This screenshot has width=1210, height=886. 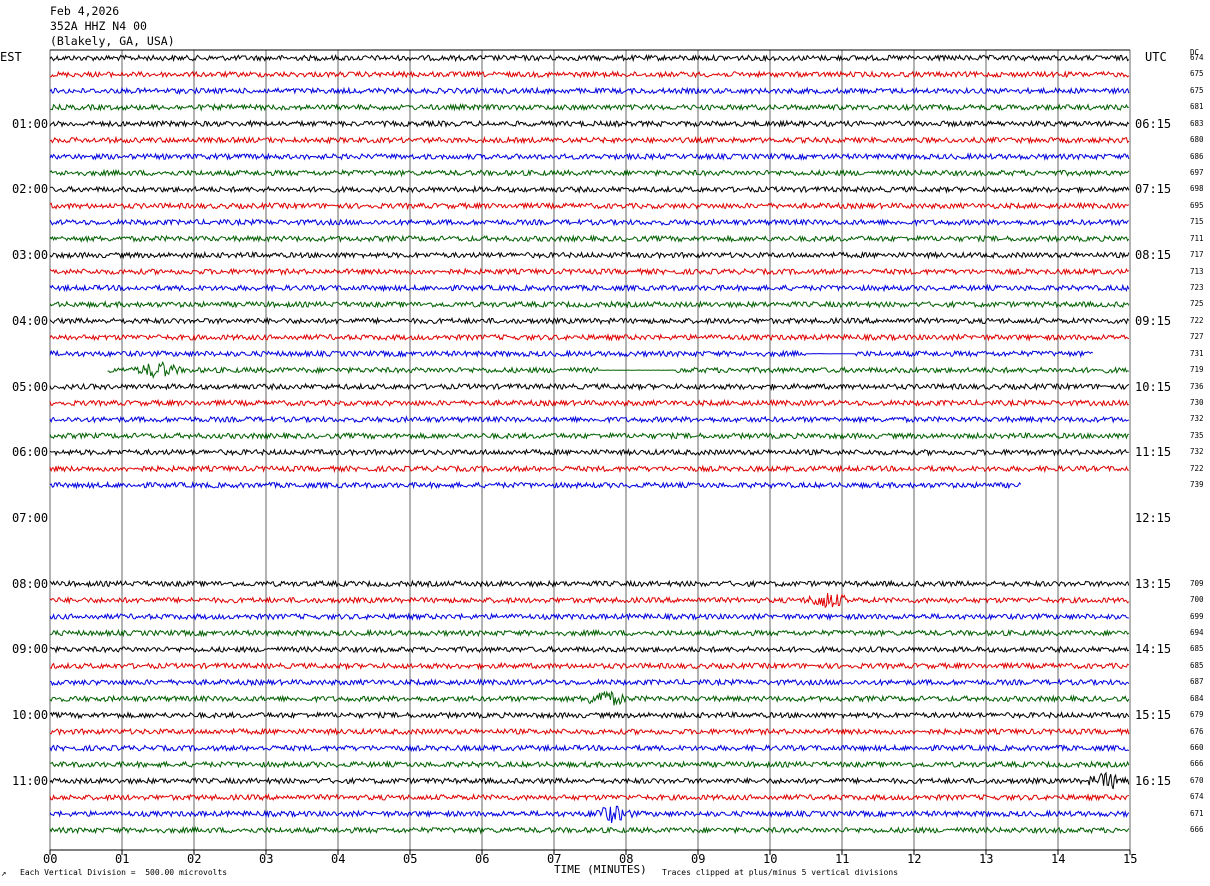 I want to click on x-tick-label: 10, so click(x=770, y=859).